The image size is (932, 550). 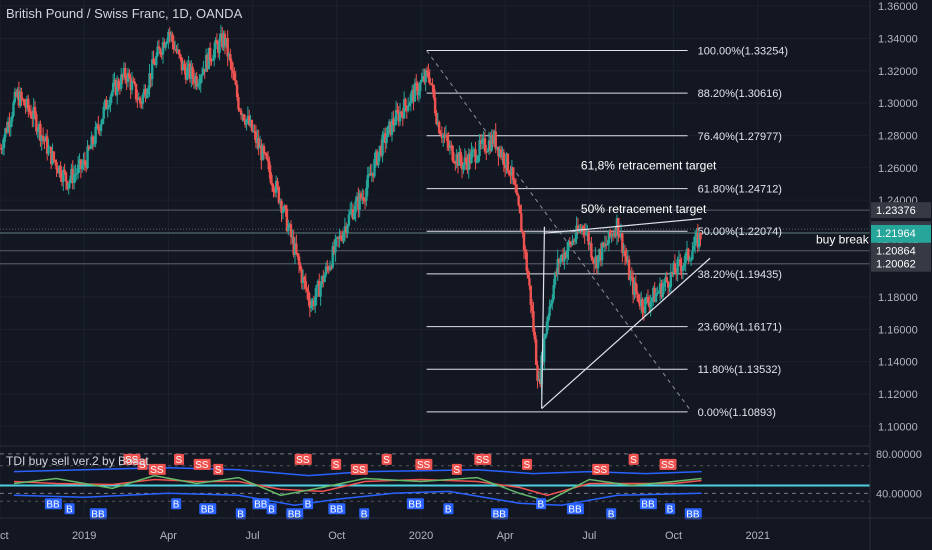 I want to click on sell-signal-label: S, so click(x=633, y=460).